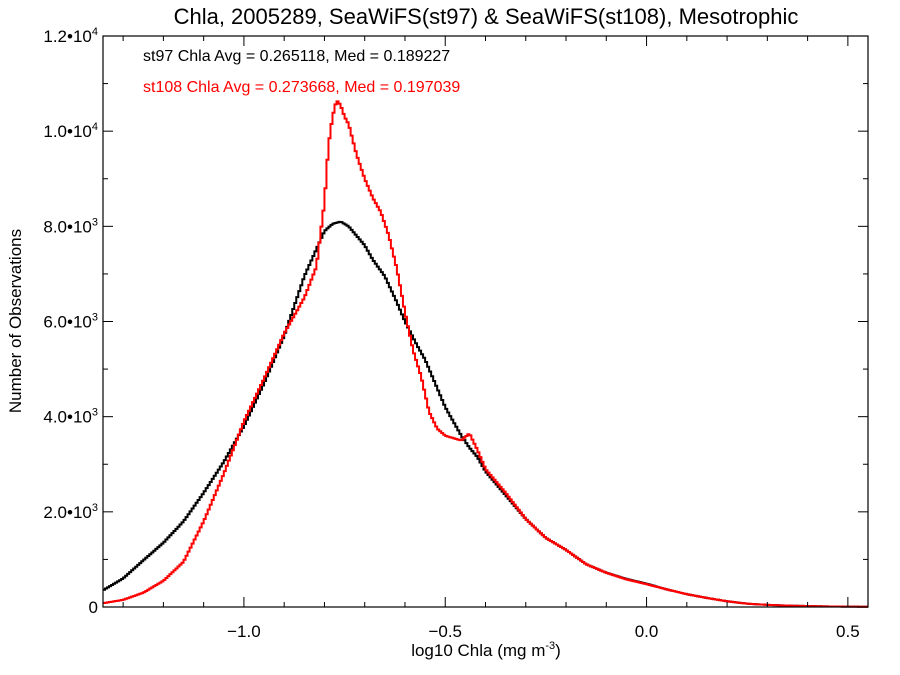 The height and width of the screenshot is (675, 900). What do you see at coordinates (70, 131) in the screenshot?
I see `y-tick-label: 1.0•104` at bounding box center [70, 131].